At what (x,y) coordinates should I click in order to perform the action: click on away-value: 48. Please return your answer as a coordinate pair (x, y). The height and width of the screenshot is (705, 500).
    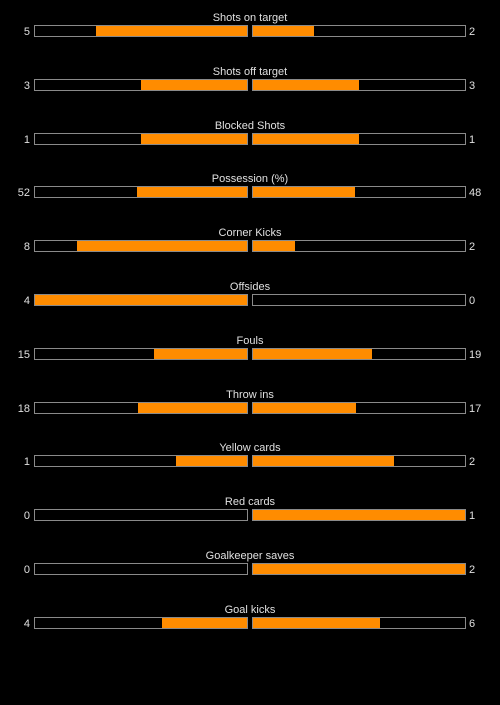
    Looking at the image, I should click on (475, 193).